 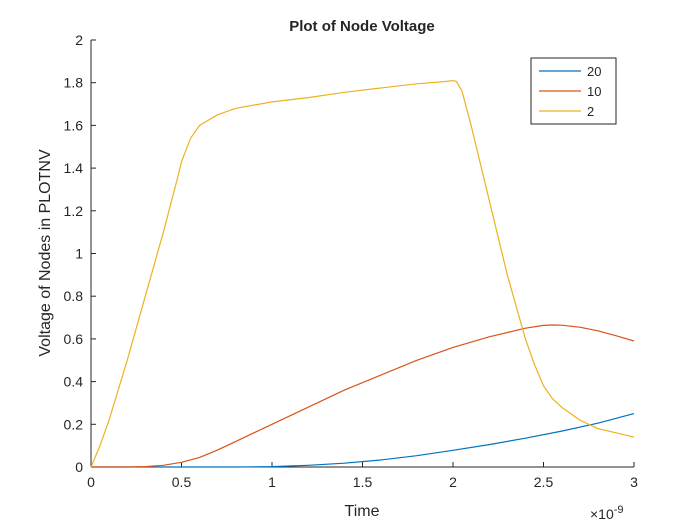 What do you see at coordinates (619, 510) in the screenshot?
I see `x-axis-exponent-power: -9` at bounding box center [619, 510].